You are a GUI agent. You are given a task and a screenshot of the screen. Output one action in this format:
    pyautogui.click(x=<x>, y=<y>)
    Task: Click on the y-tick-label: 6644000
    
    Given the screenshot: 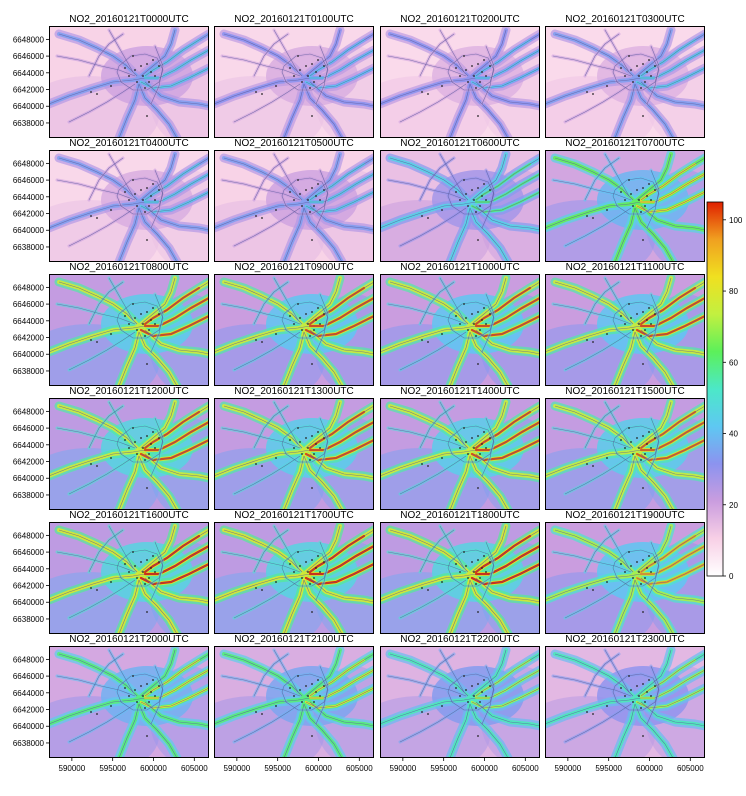 What is the action you would take?
    pyautogui.click(x=29, y=569)
    